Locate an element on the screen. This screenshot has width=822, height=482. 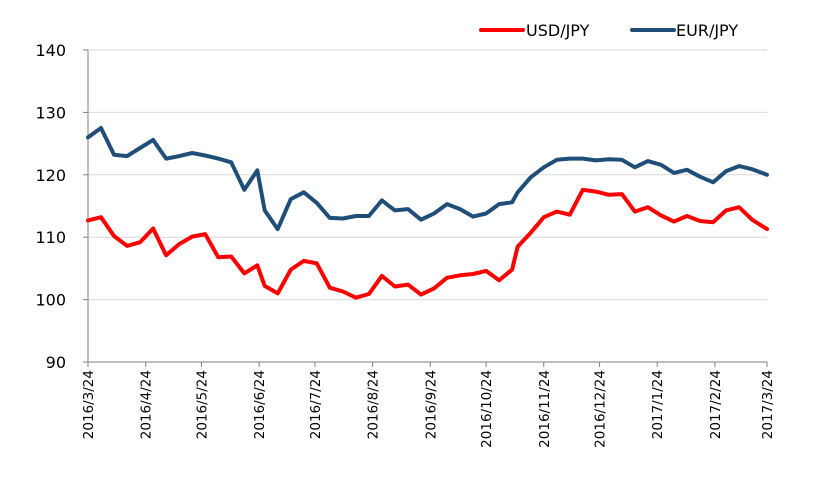
y-tick-label: 130 is located at coordinates (50, 112).